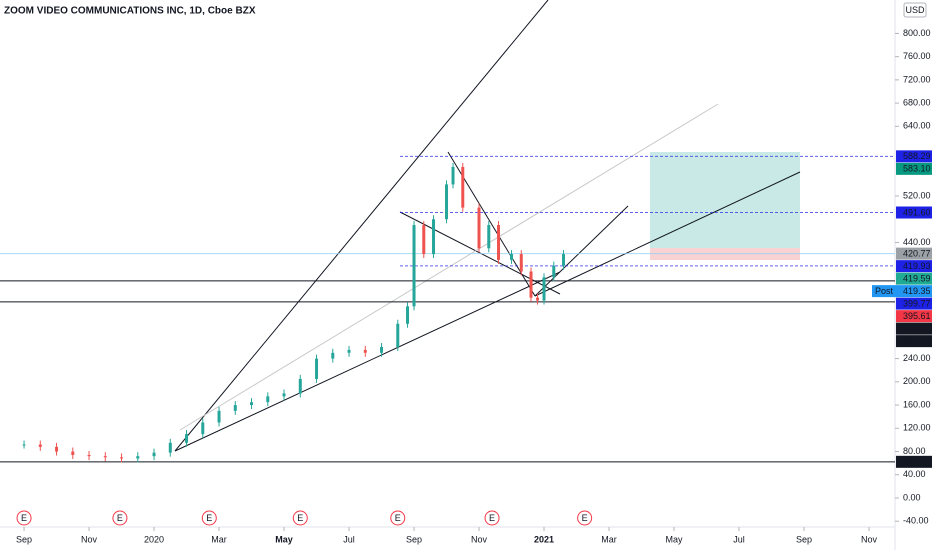 This screenshot has width=932, height=550. Describe the element at coordinates (917, 195) in the screenshot. I see `y-tick-label: 520.00` at that location.